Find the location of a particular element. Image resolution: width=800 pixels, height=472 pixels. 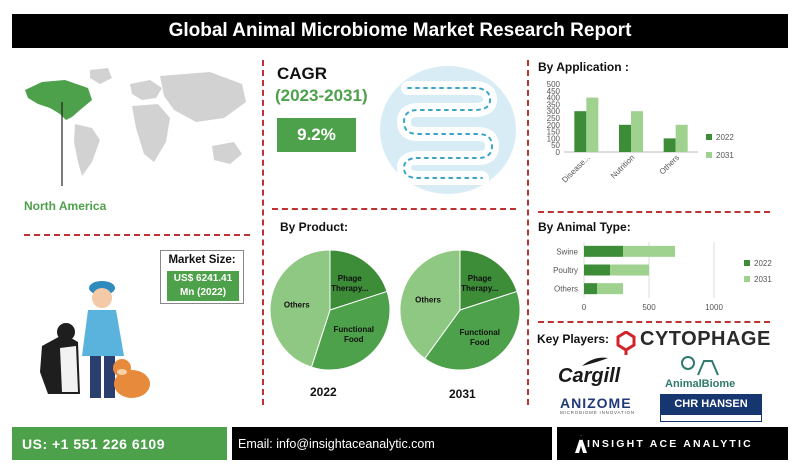

animalbiome-animals-icon is located at coordinates (700, 366).